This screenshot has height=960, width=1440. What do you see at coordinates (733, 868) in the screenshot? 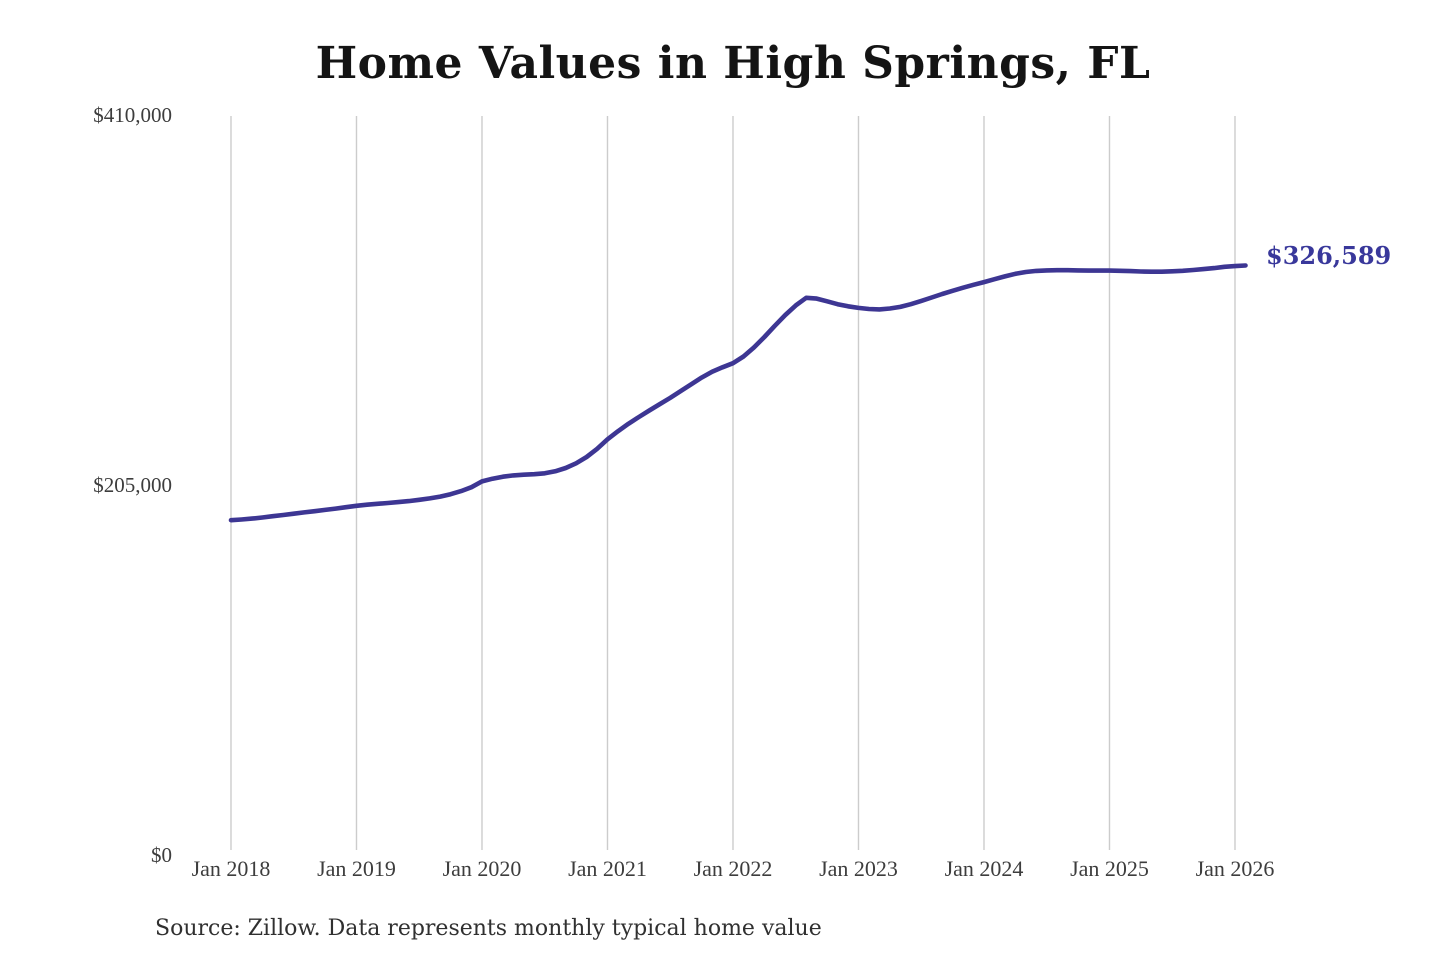
I see `x-tick-label: Jan 2022` at bounding box center [733, 868].